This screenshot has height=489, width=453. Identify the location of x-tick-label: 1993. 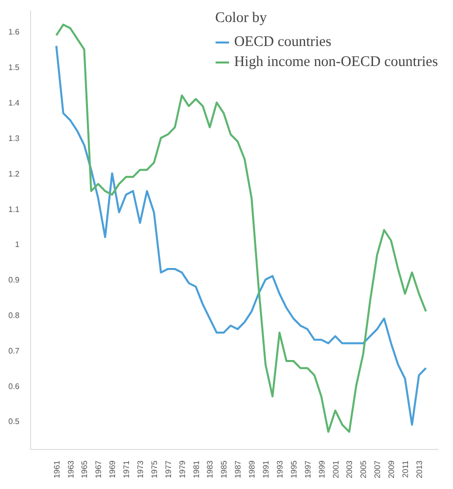
(279, 469).